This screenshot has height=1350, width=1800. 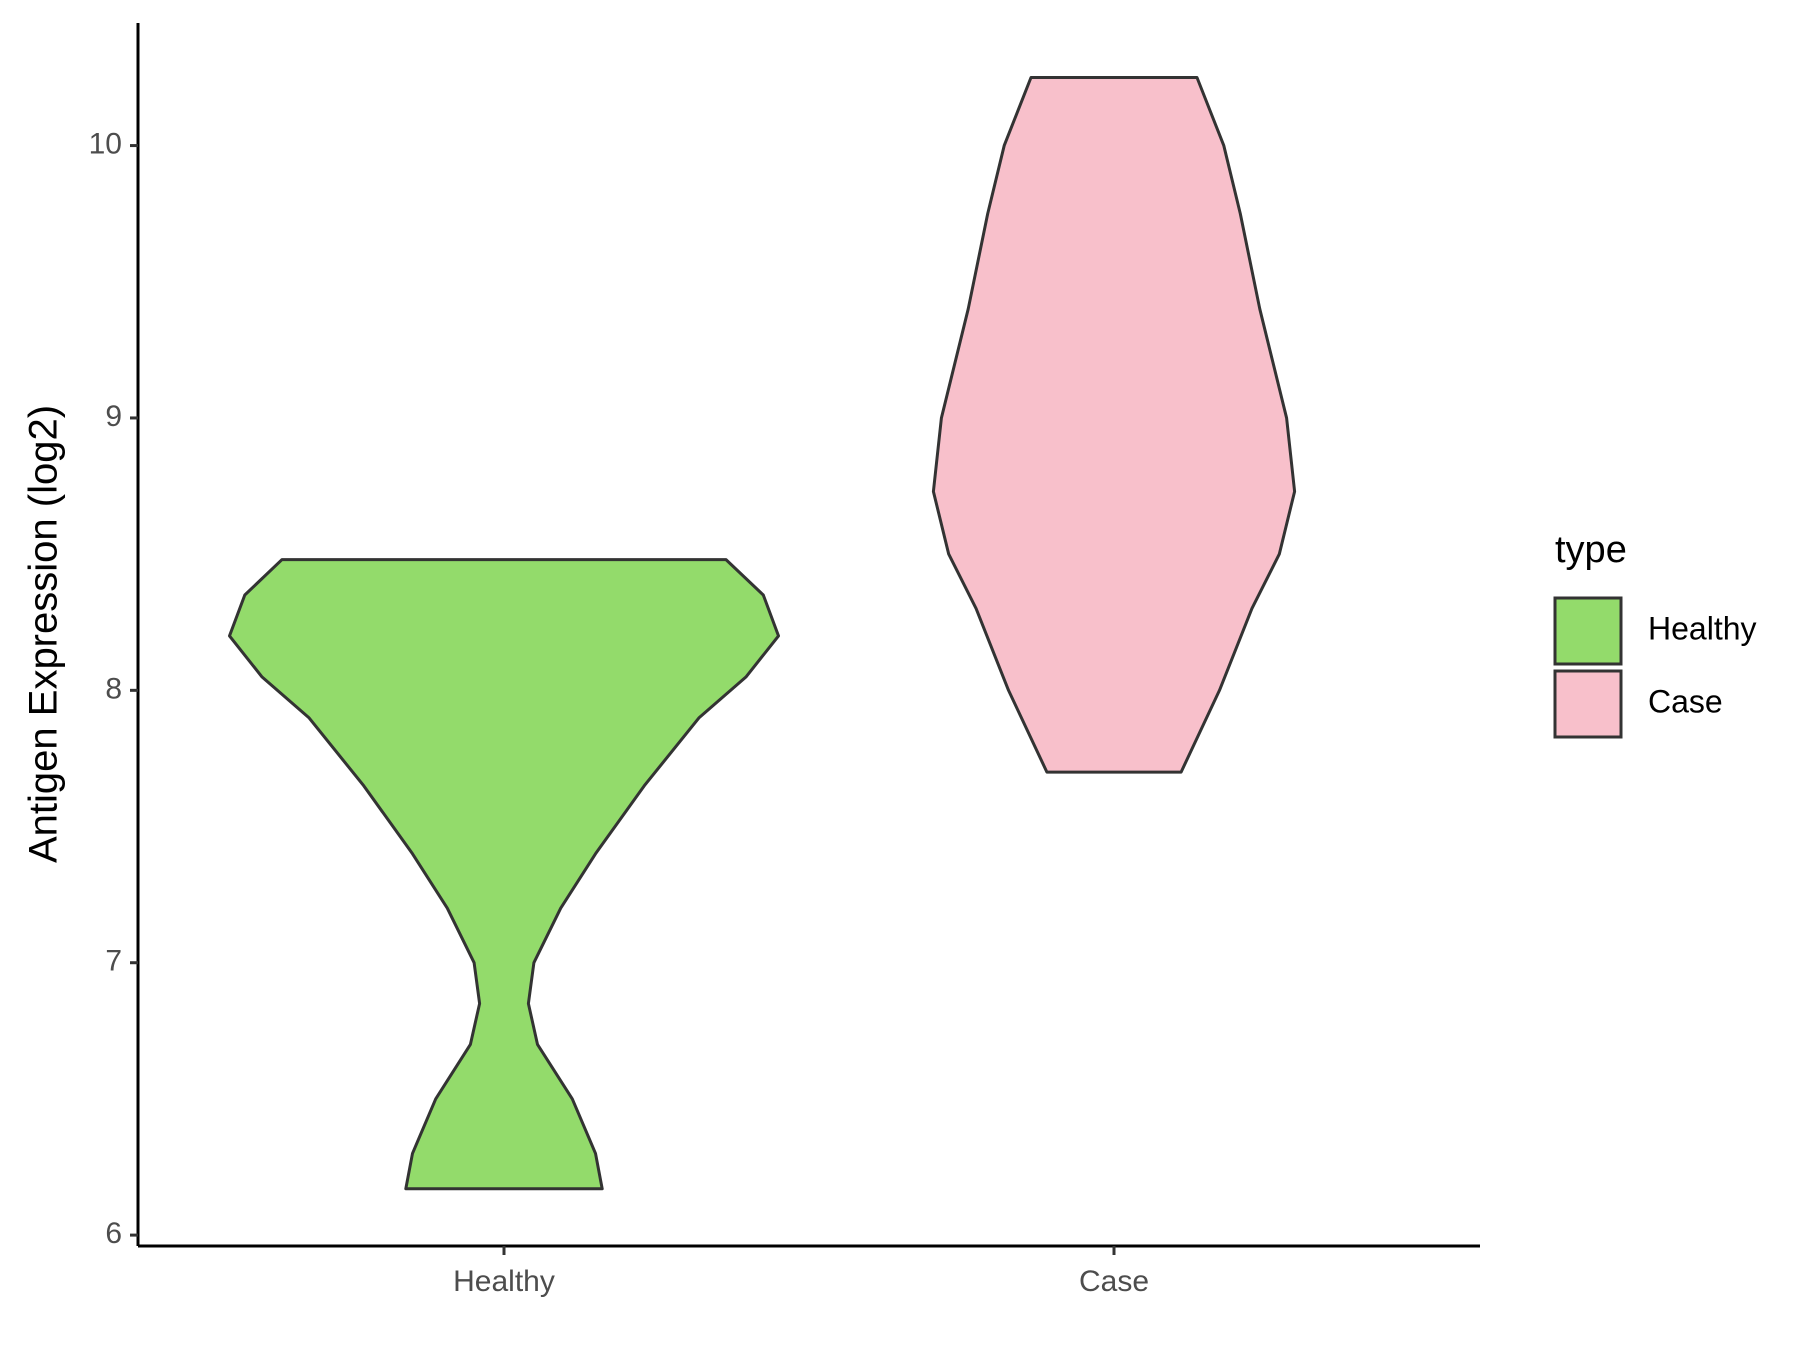 I want to click on y-tick-label: 9, so click(x=113, y=416).